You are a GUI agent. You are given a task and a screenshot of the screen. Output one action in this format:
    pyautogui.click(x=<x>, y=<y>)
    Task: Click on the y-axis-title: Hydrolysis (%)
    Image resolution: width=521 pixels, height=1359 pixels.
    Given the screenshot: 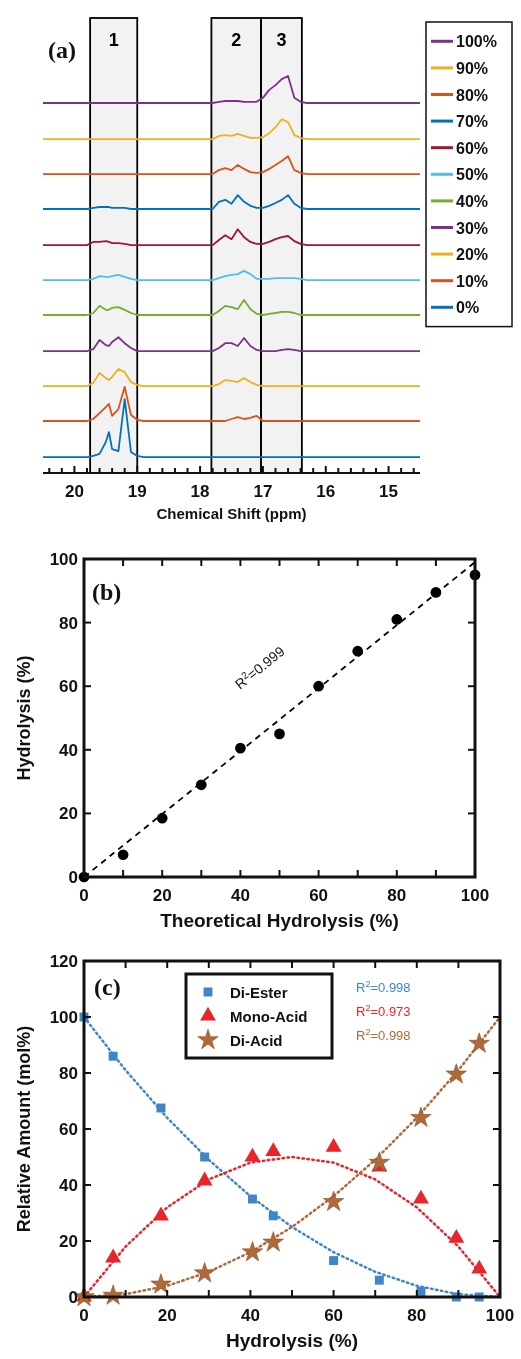 What is the action you would take?
    pyautogui.click(x=24, y=718)
    